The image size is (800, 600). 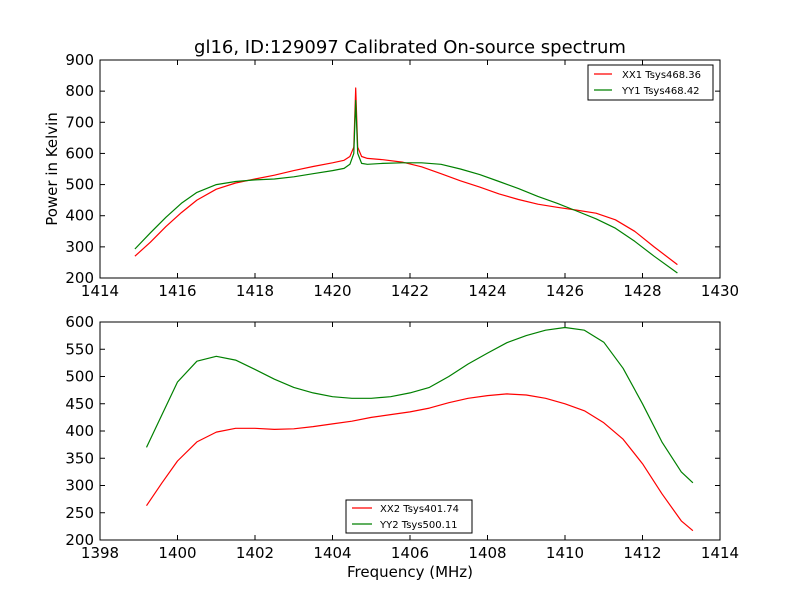 I want to click on chart-1-legend-box, so click(x=650, y=82).